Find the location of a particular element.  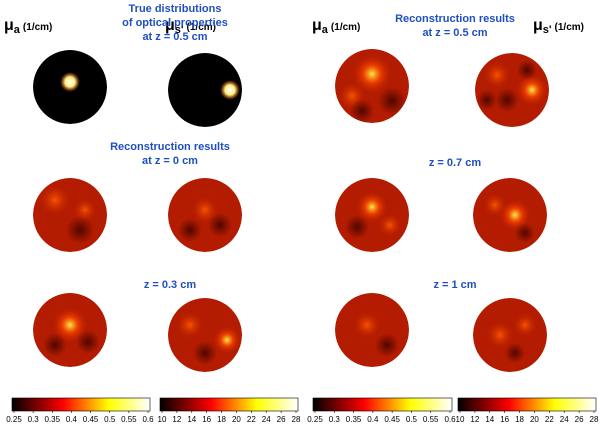

colorbar-tick-label: 18 is located at coordinates (221, 419).